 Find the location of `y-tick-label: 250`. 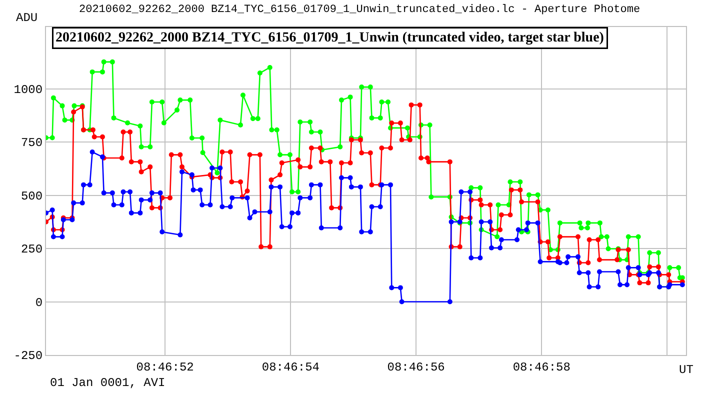

y-tick-label: 250 is located at coordinates (31, 249).